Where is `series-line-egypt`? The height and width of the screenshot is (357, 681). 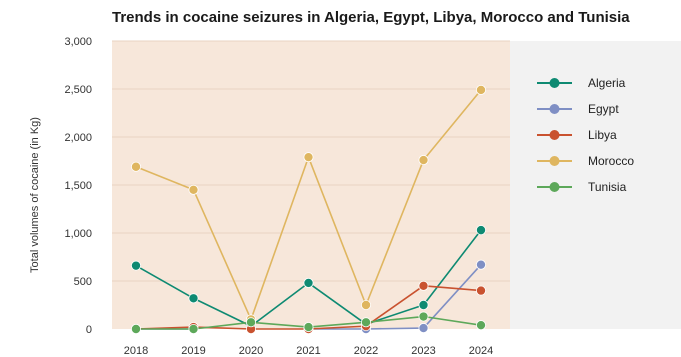
series-line-egypt is located at coordinates (395, 297).